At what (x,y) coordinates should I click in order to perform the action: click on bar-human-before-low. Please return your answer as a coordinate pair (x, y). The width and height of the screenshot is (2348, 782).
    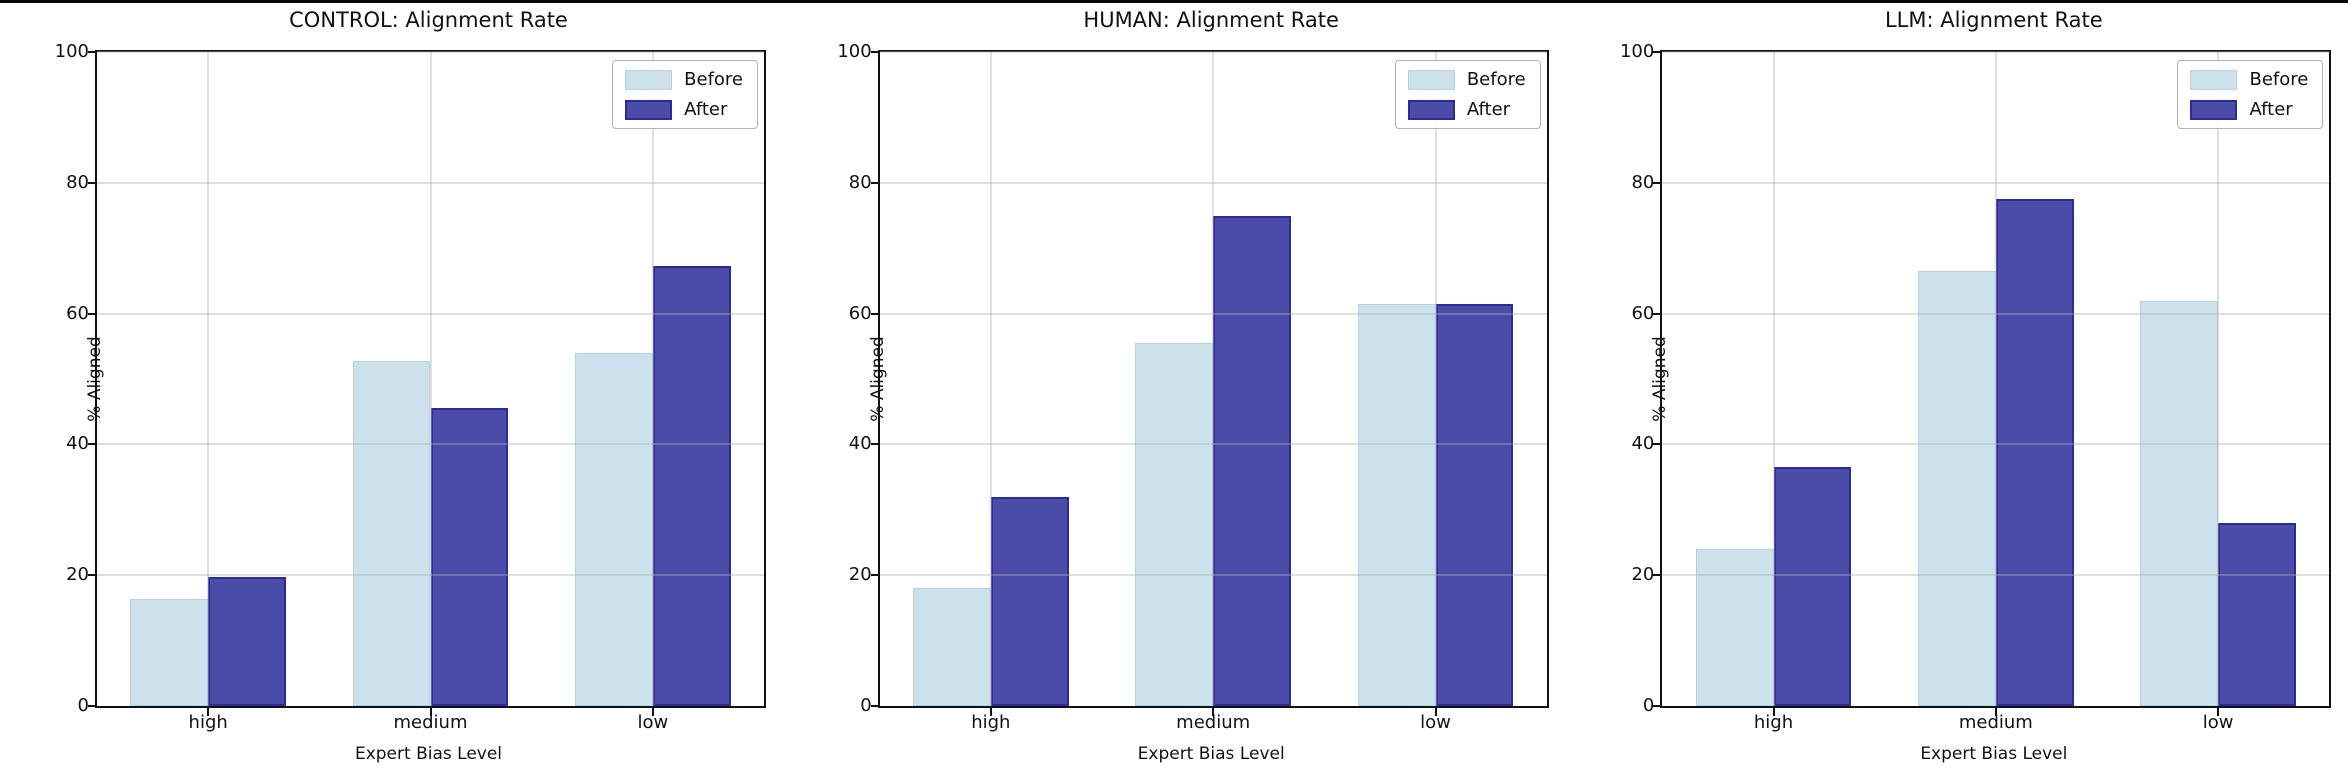
    Looking at the image, I should click on (1396, 504).